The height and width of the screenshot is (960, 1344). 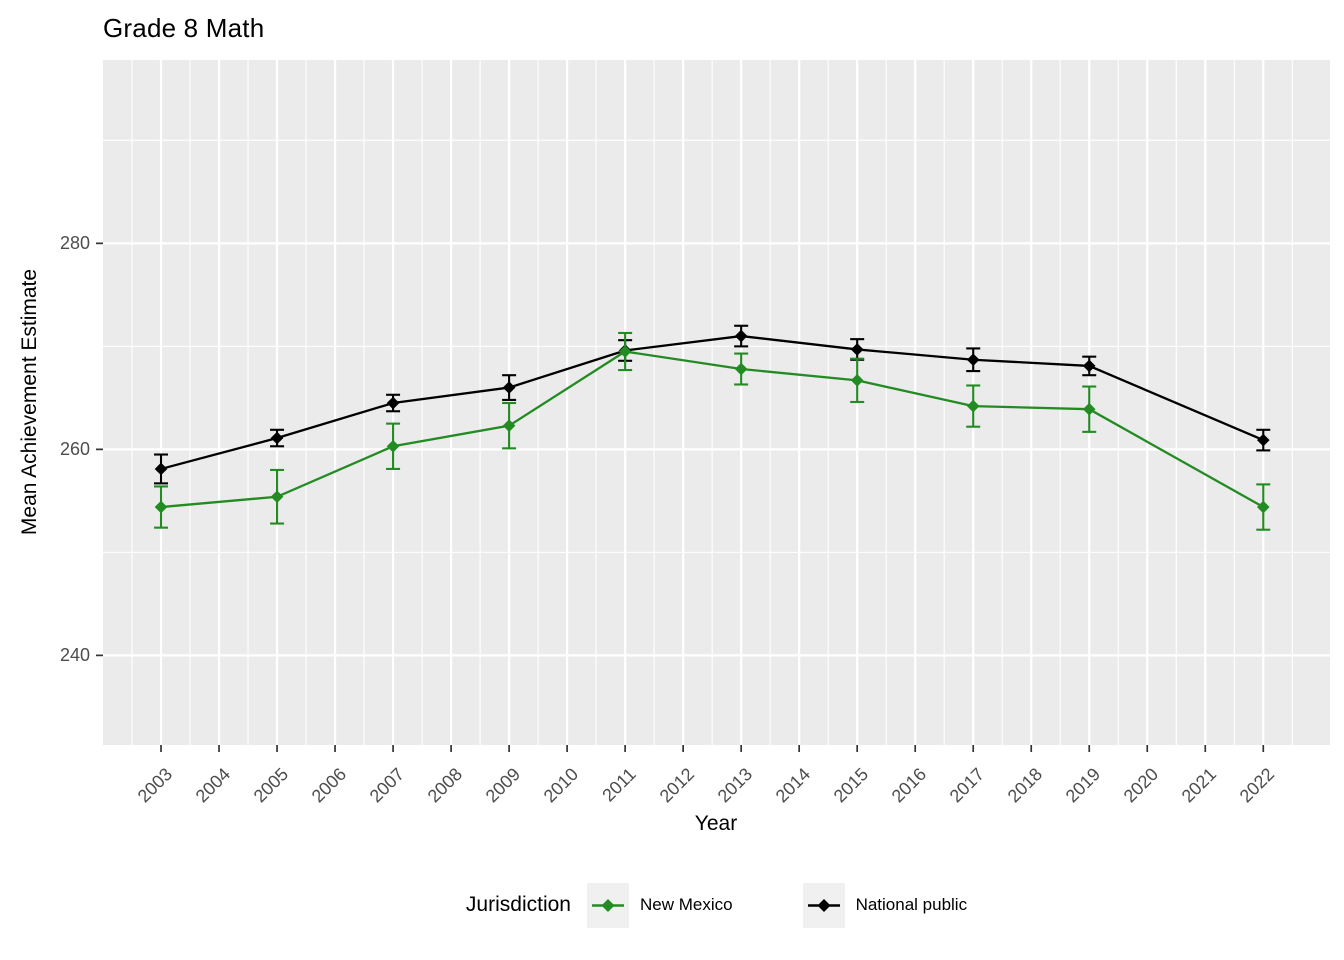 What do you see at coordinates (74, 243) in the screenshot?
I see `y-tick-label: 280` at bounding box center [74, 243].